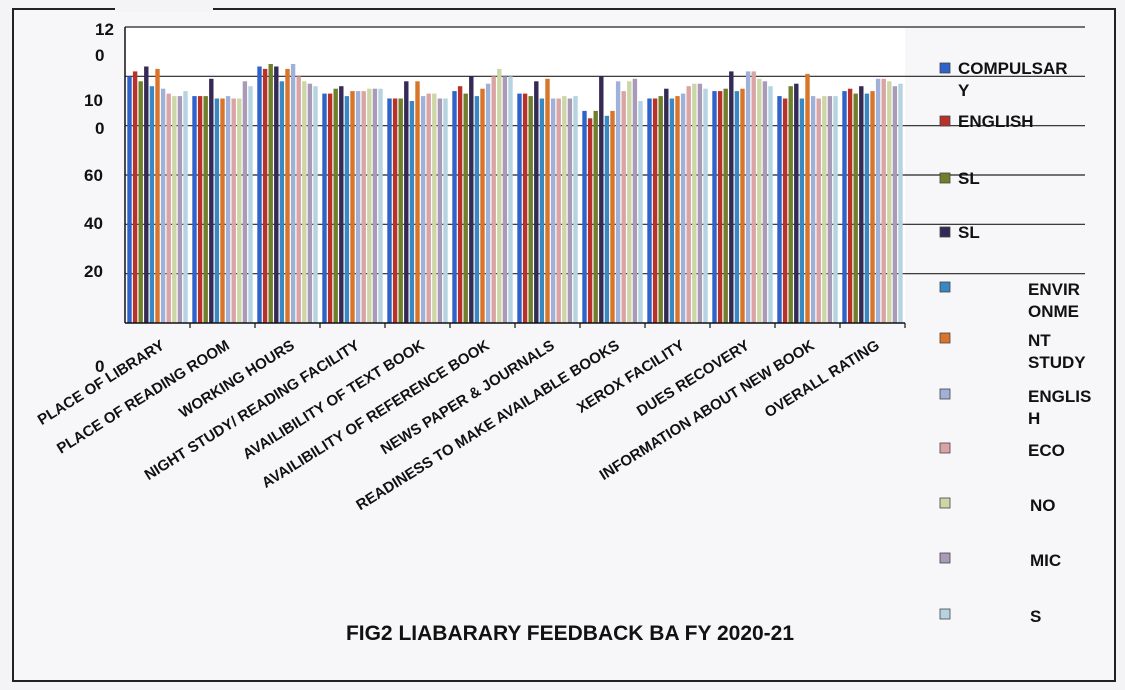 The image size is (1125, 690). Describe the element at coordinates (1035, 616) in the screenshot. I see `legend-label: S` at that location.